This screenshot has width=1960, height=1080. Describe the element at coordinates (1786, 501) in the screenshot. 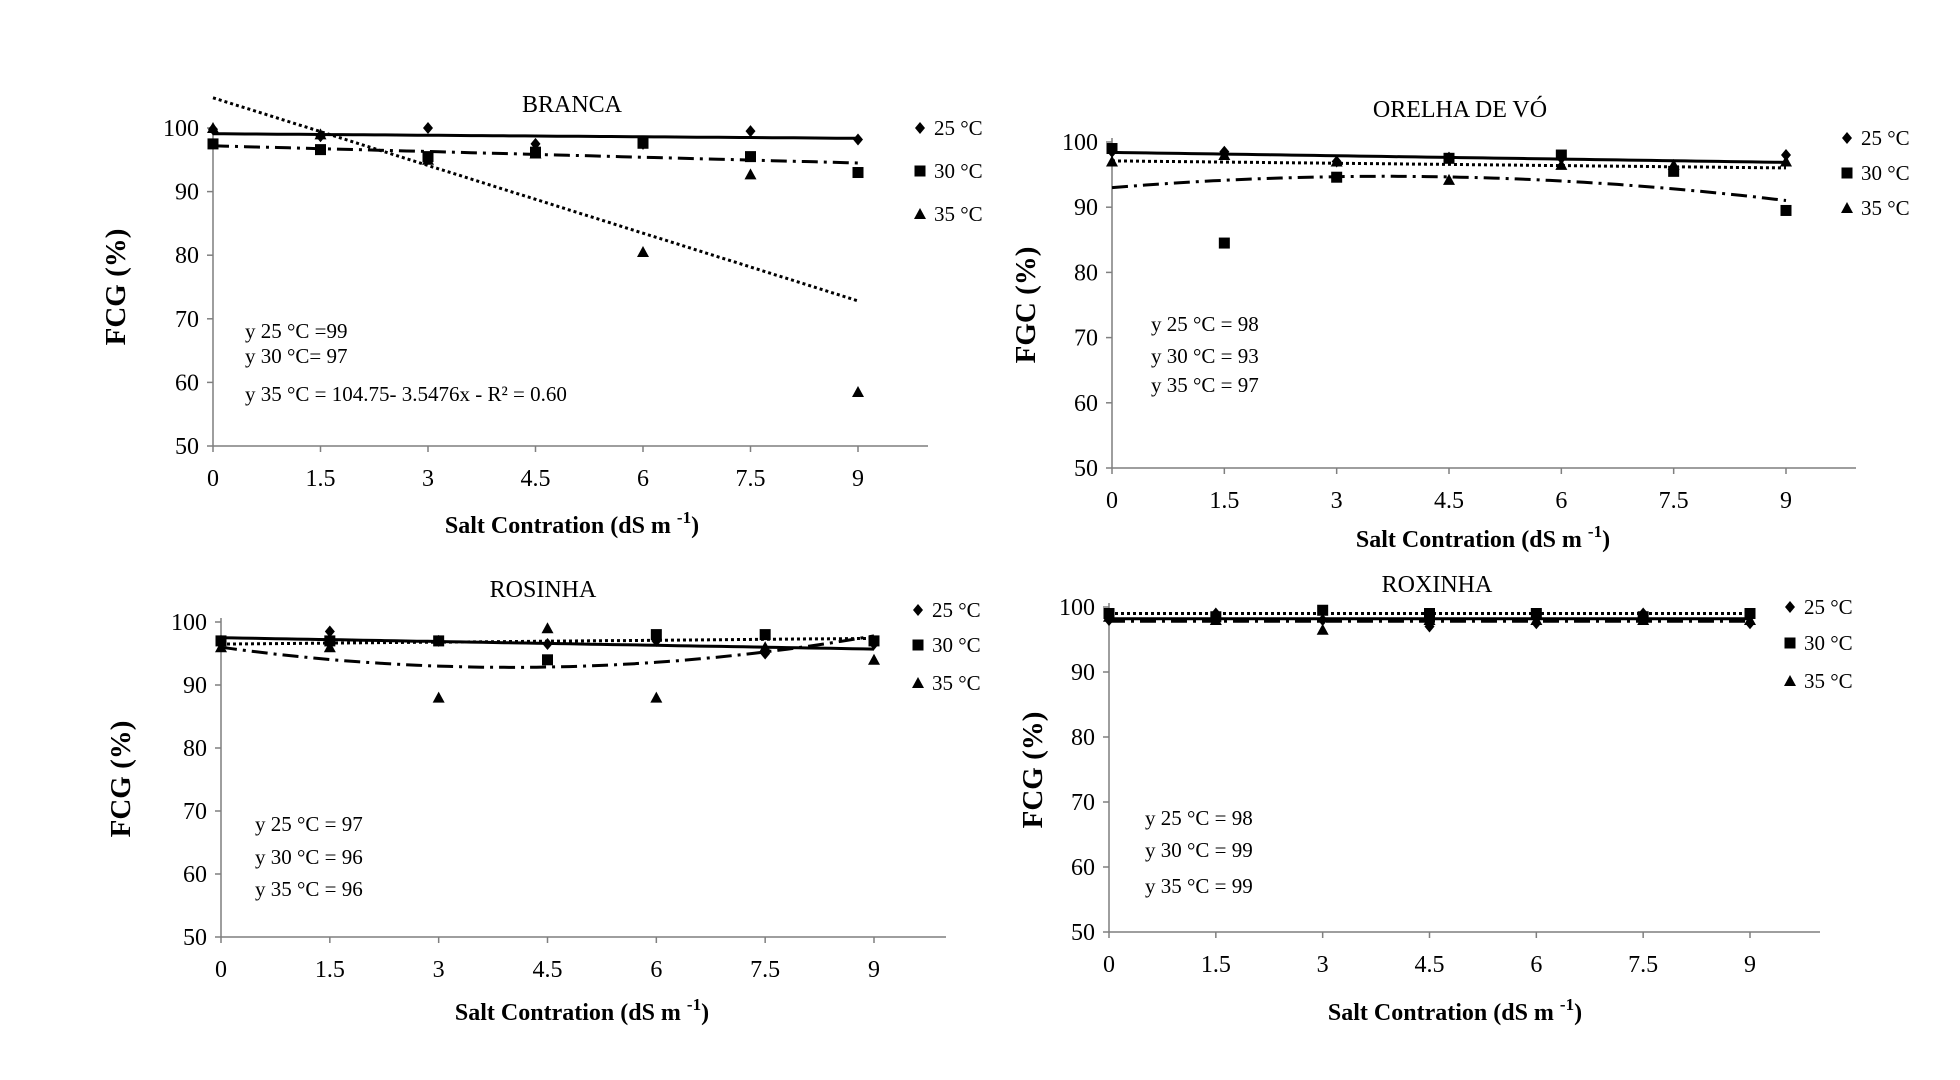

I see `x-tick-label: 9` at that location.